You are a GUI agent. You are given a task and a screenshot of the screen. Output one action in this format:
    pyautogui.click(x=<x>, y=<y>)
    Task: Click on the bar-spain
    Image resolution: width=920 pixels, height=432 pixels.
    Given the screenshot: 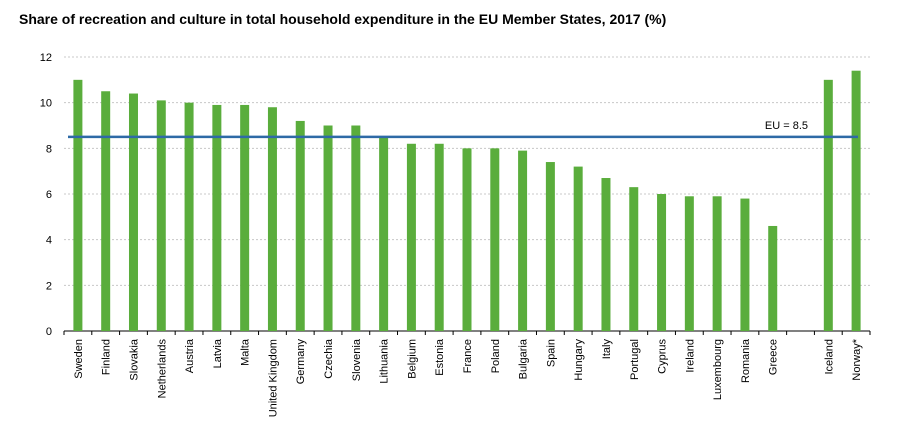 What is the action you would take?
    pyautogui.click(x=550, y=246)
    